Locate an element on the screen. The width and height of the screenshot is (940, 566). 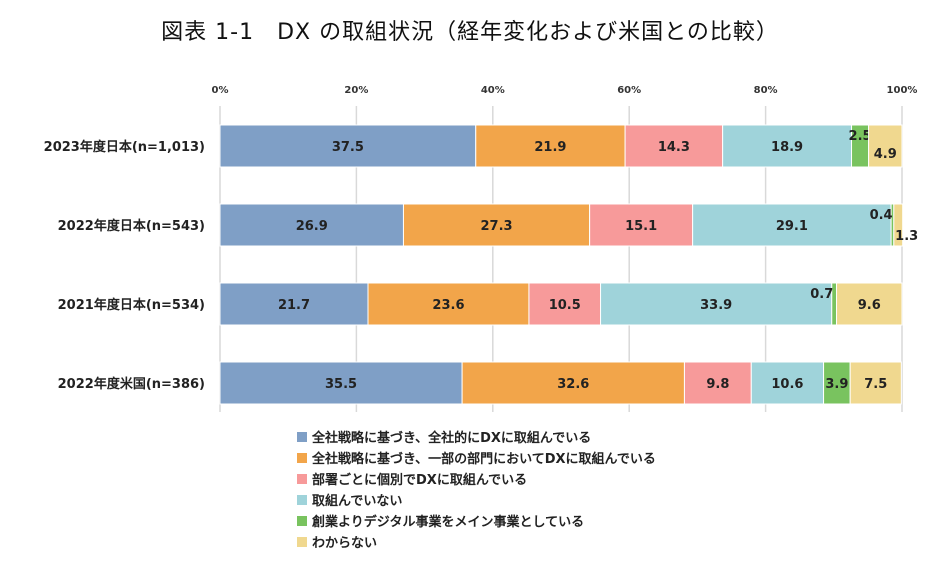
legend-item: 全社戦略に基づき、全社的にDXに取組んでいる is located at coordinates (476, 436).